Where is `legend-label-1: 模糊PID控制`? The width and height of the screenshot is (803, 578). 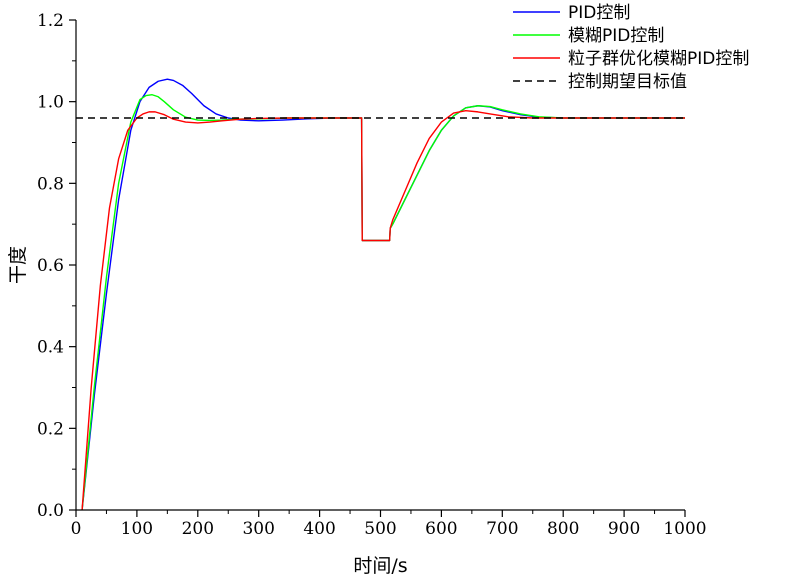 legend-label-1: 模糊PID控制 is located at coordinates (616, 36).